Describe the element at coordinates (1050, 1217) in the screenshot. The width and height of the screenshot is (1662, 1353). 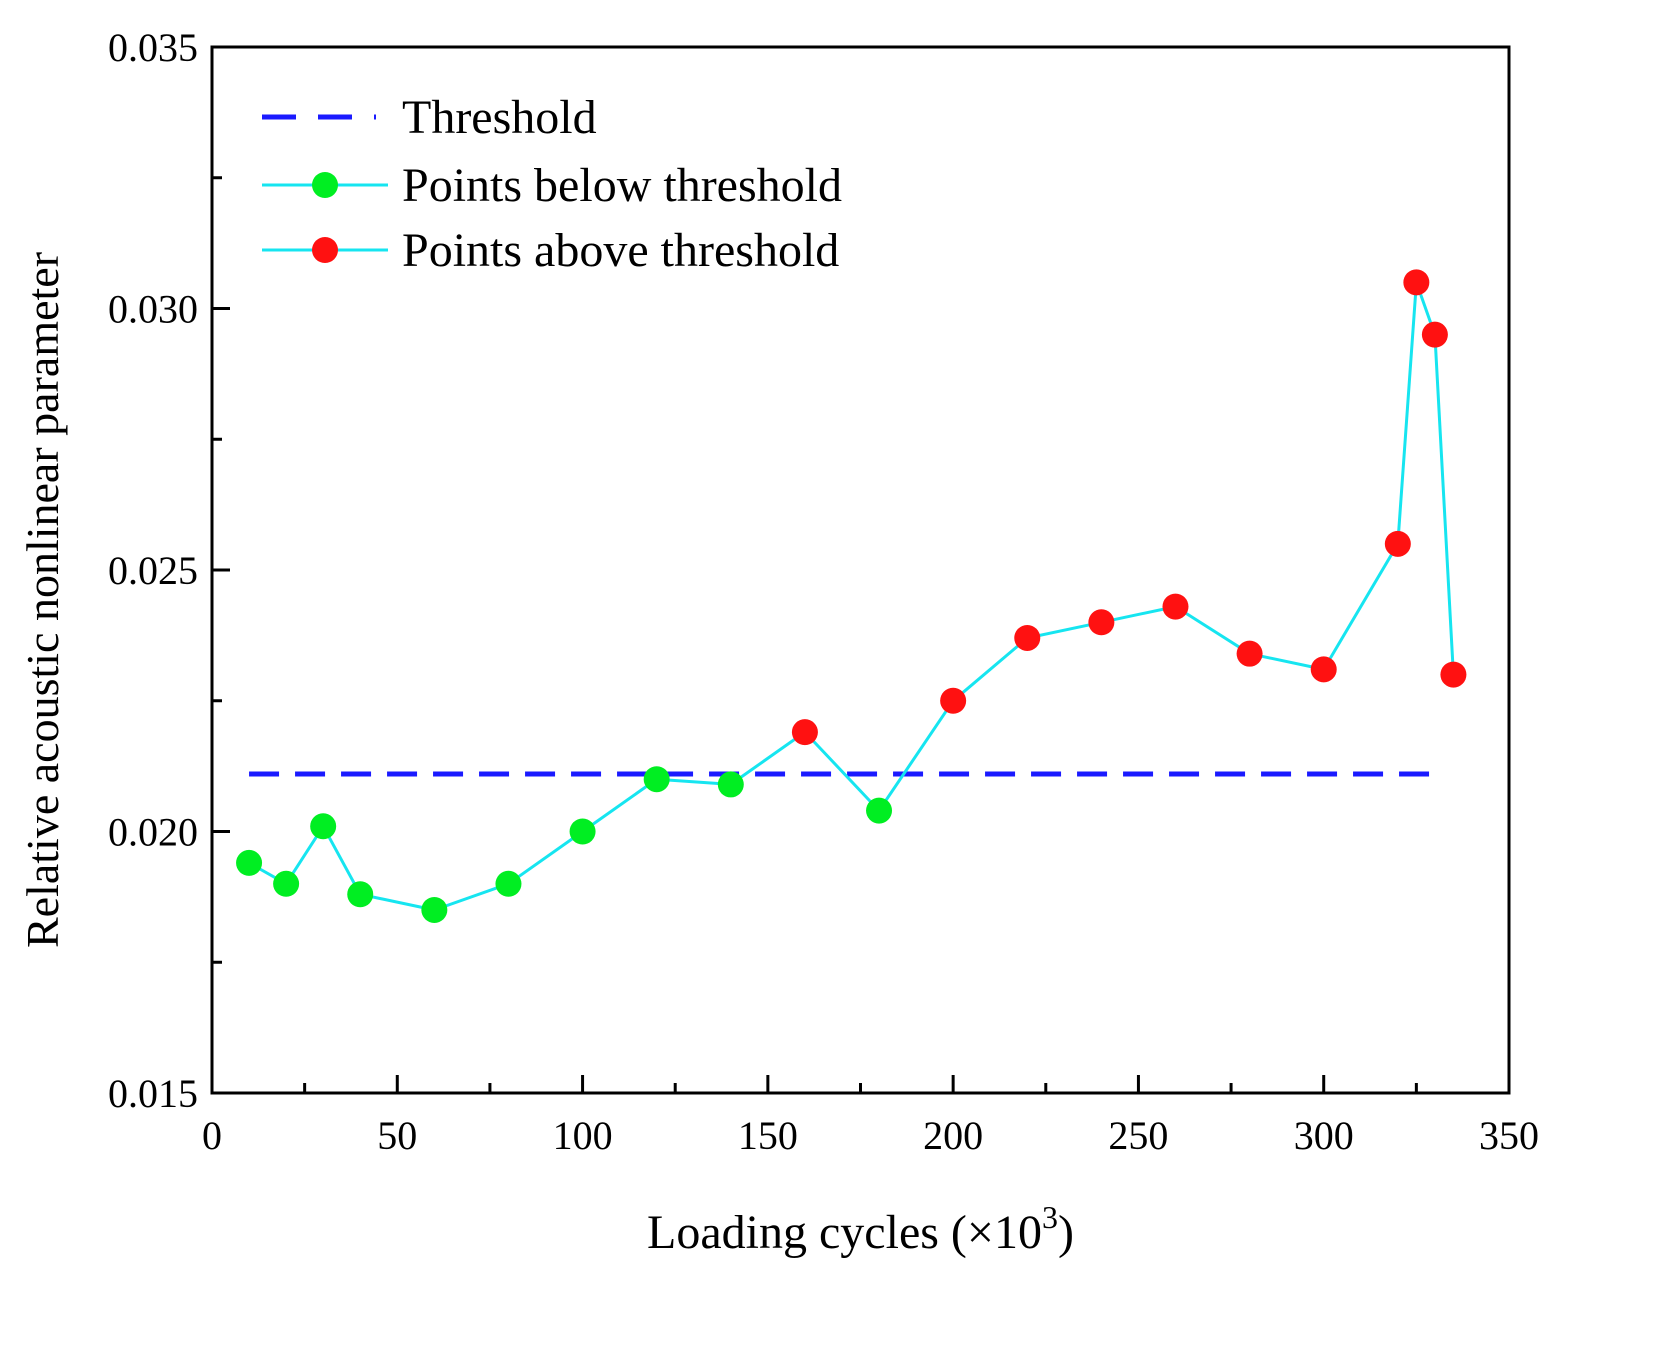
I see `x-axis-label-exponent: 3` at that location.